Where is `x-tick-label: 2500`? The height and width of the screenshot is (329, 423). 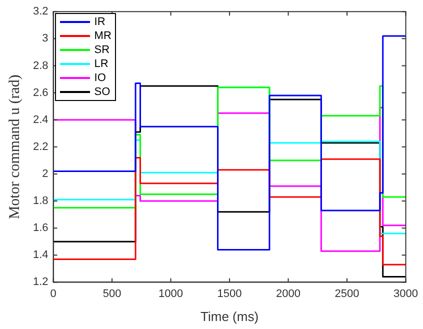
x-tick-label: 2500 is located at coordinates (347, 294).